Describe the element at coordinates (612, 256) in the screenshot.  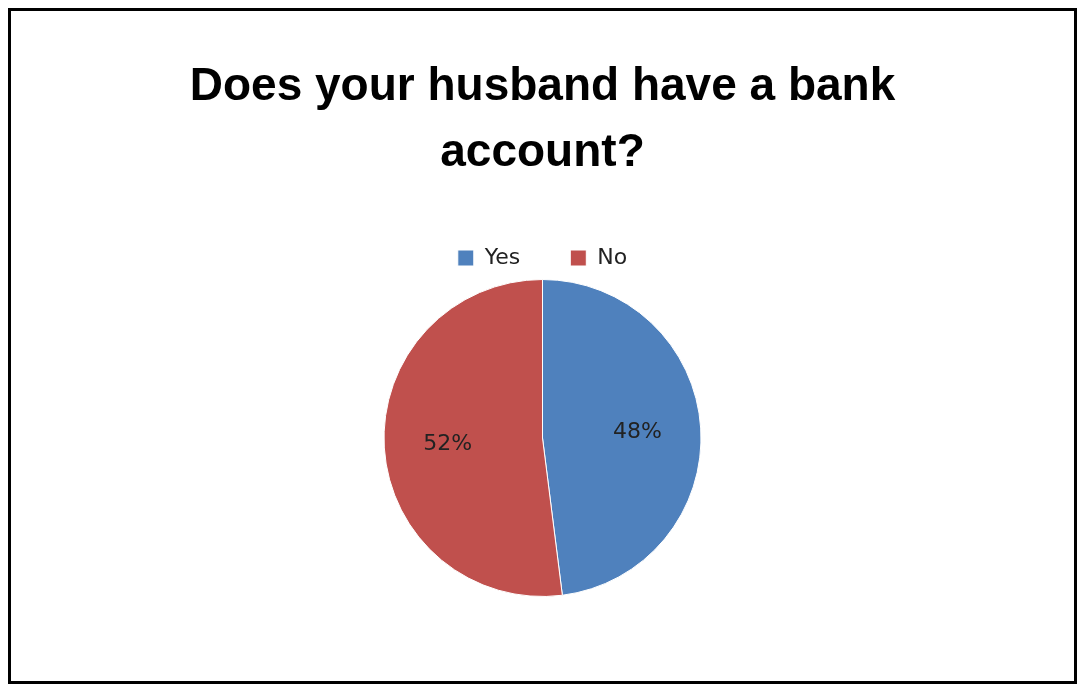
I see `legend-label: No` at that location.